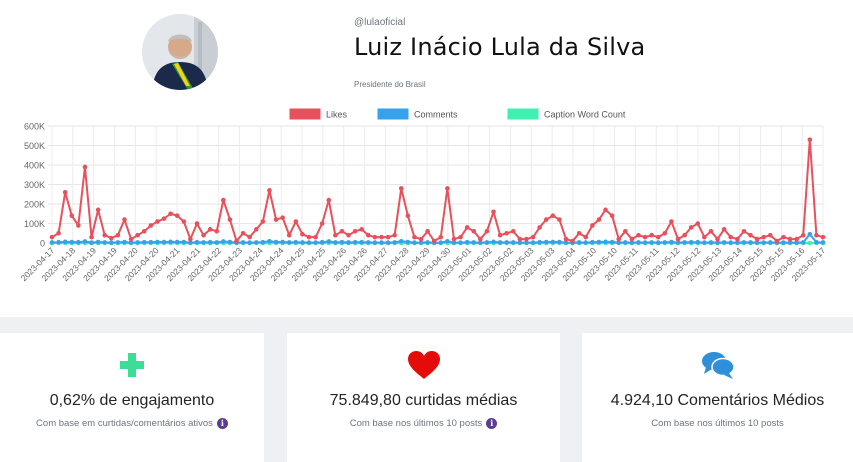  I want to click on legend-swatch, so click(523, 114).